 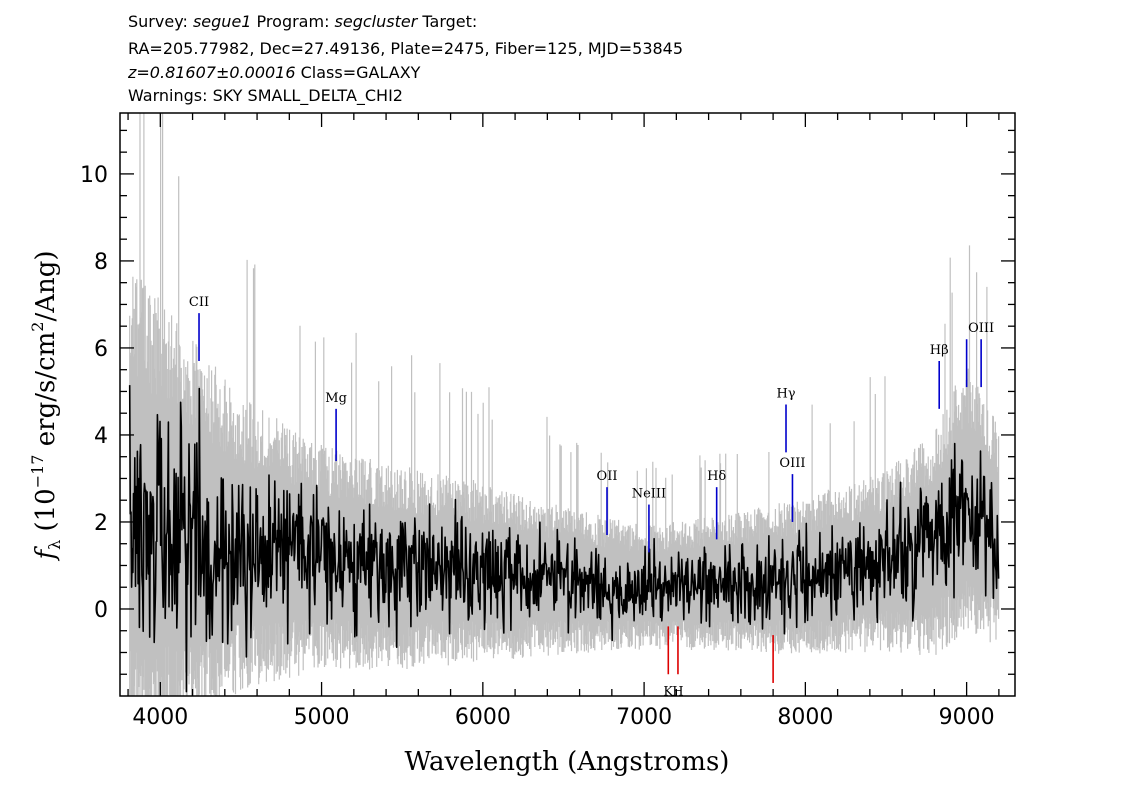 What do you see at coordinates (607, 476) in the screenshot?
I see `emission-line-label: OII` at bounding box center [607, 476].